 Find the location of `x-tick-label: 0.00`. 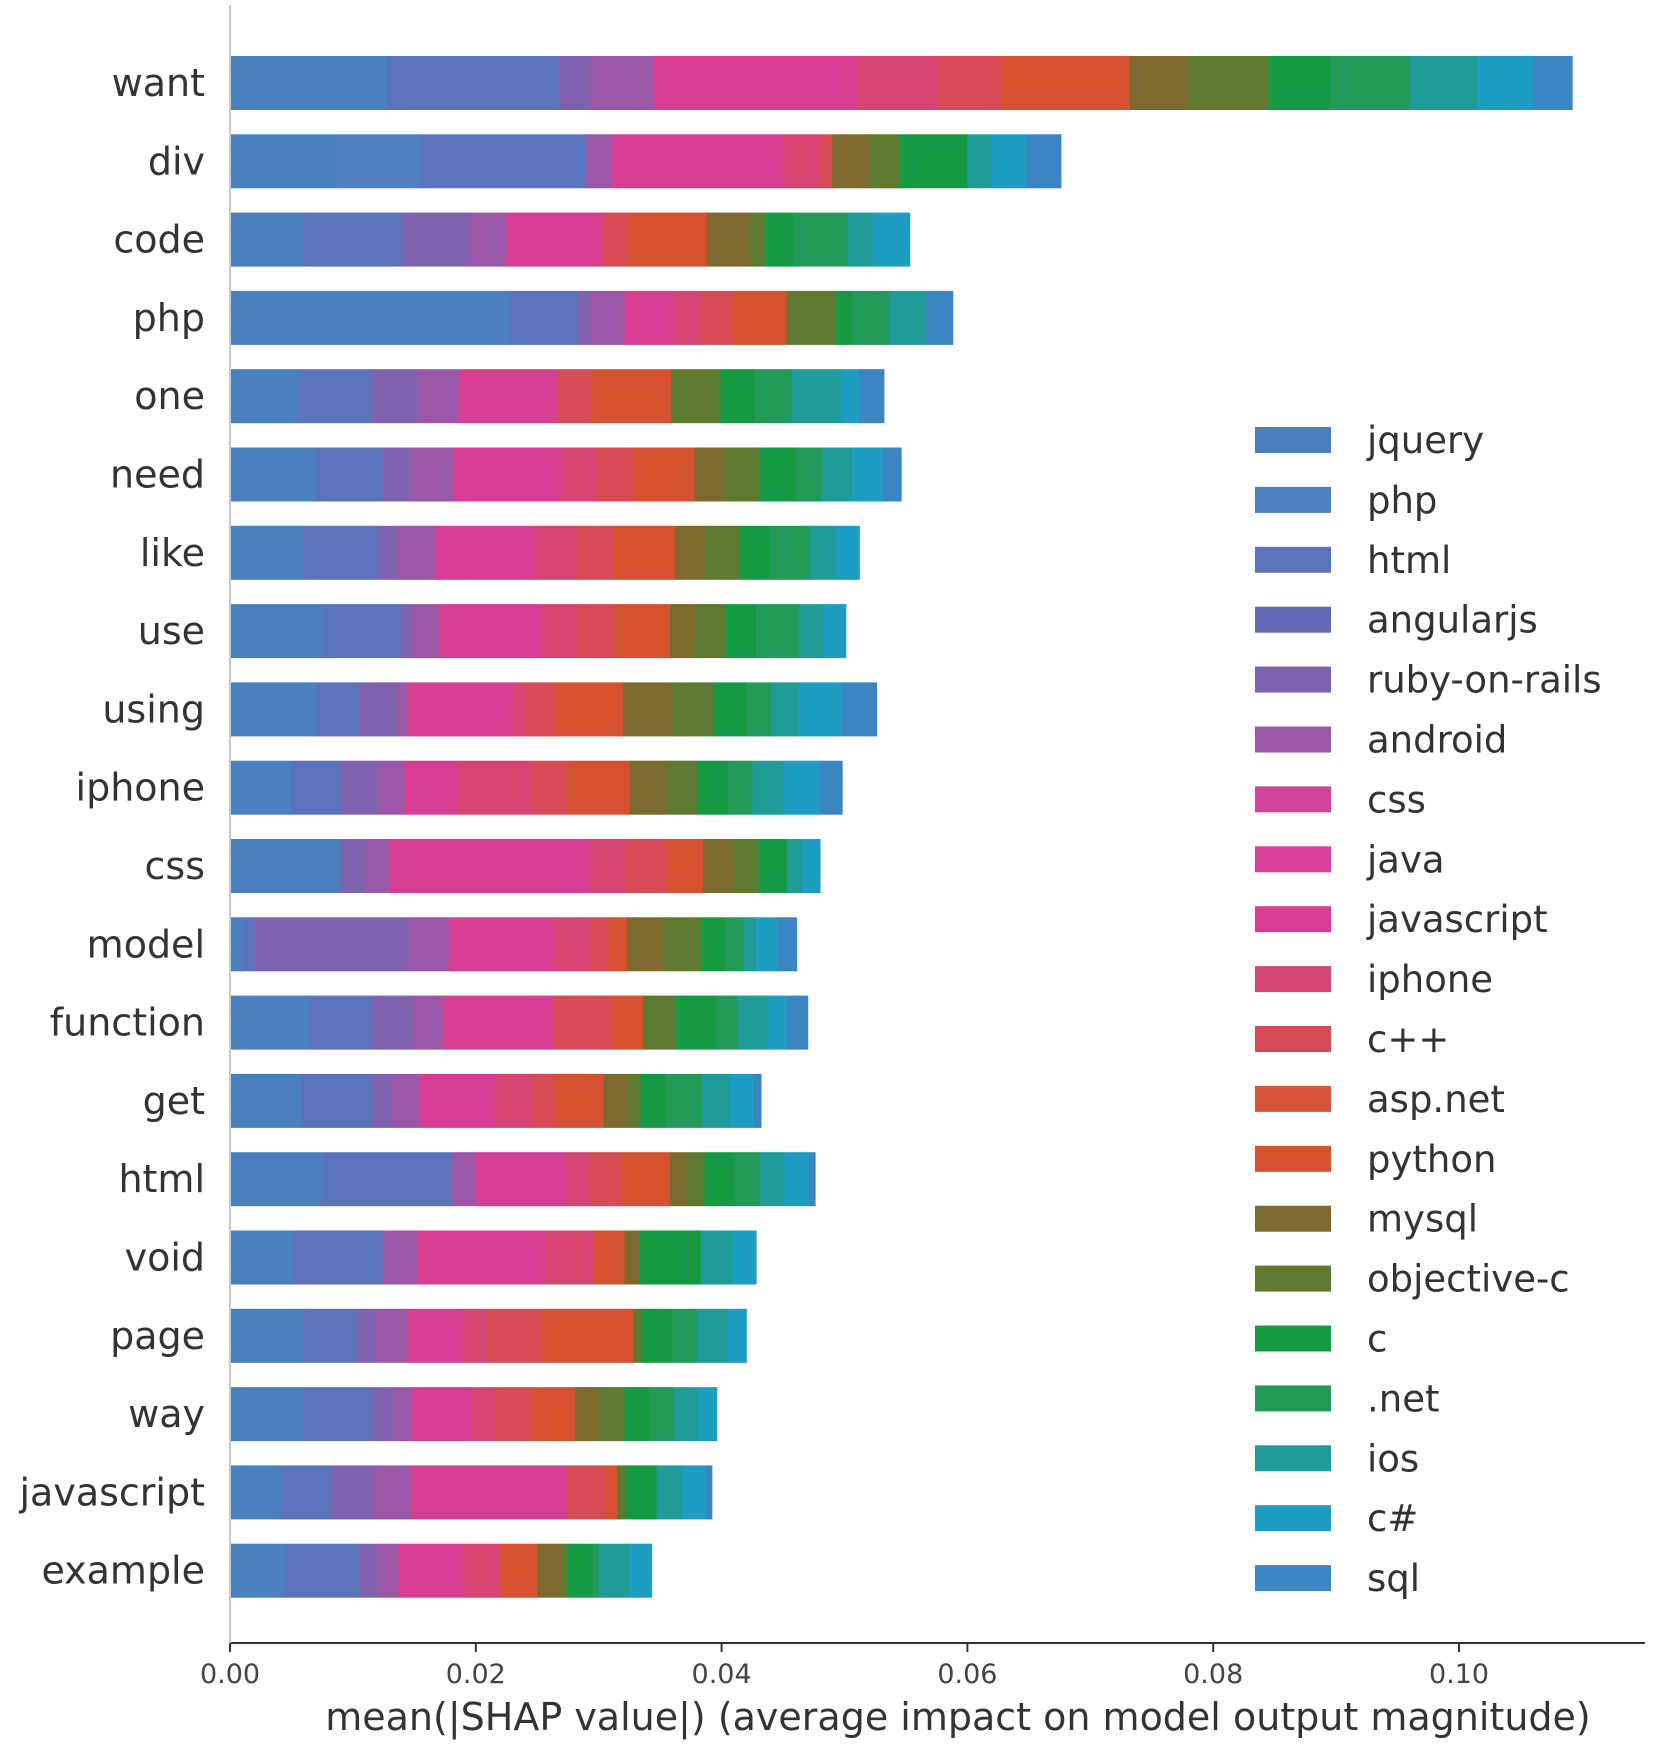

x-tick-label: 0.00 is located at coordinates (230, 1674).